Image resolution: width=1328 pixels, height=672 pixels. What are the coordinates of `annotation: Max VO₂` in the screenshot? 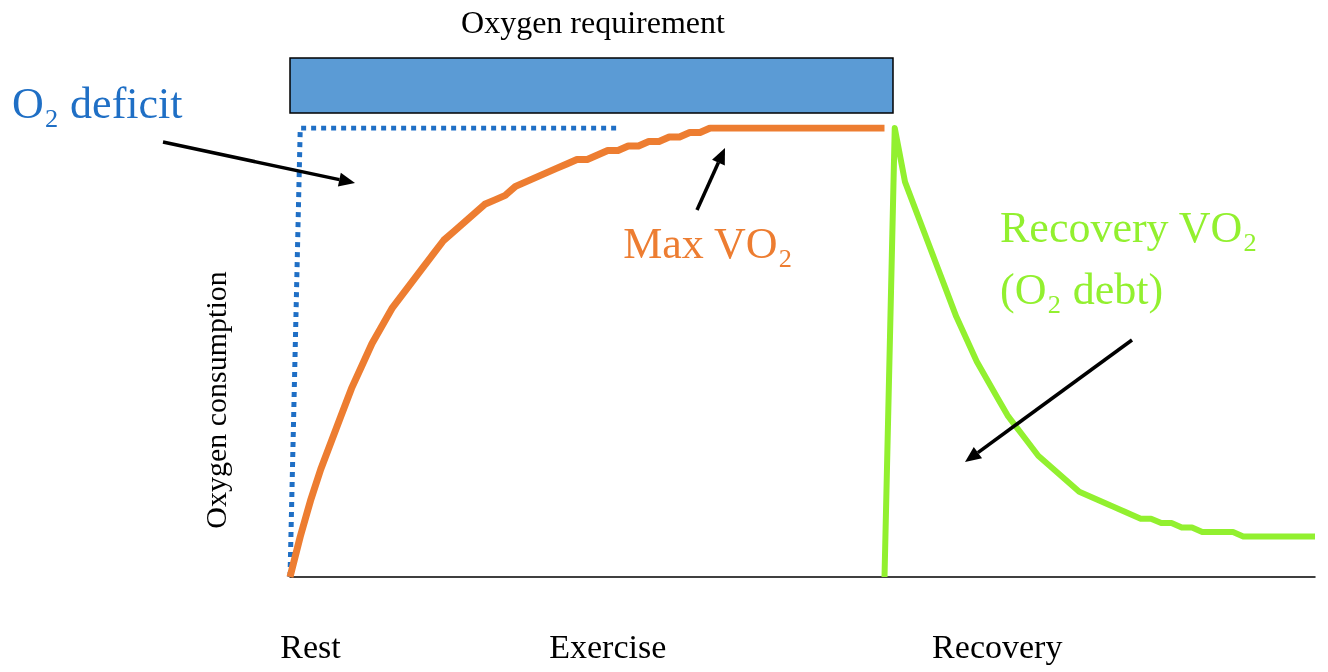 It's located at (708, 243).